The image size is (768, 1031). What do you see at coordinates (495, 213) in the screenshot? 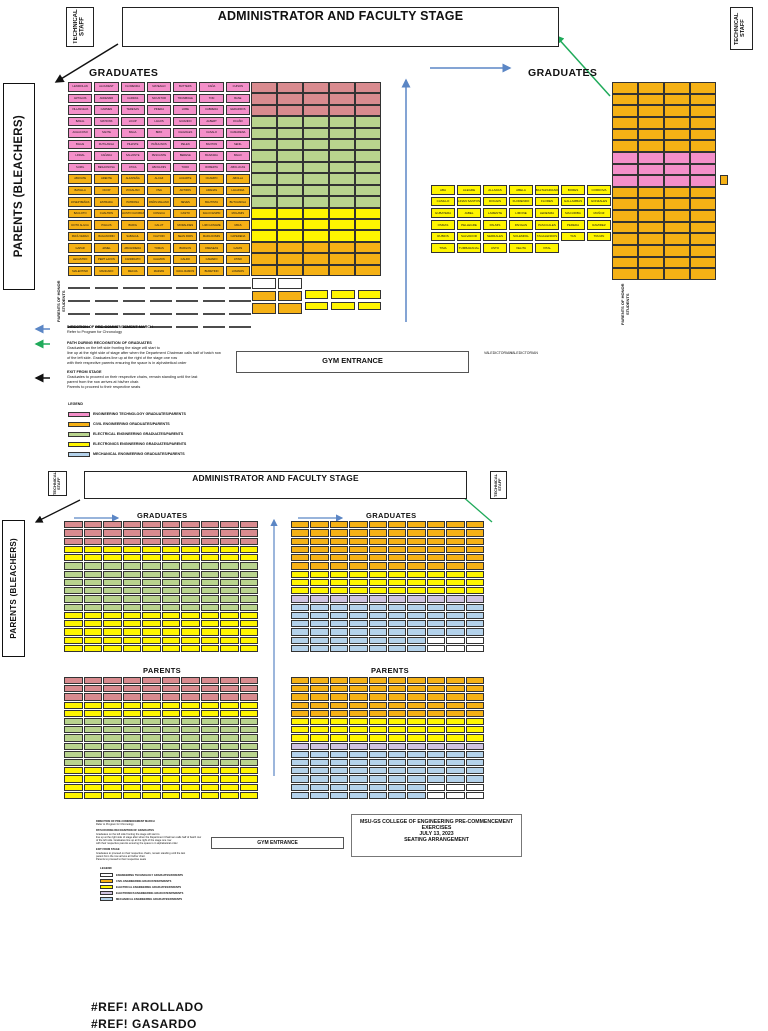
I see `graduate-seat: LAMENTE` at bounding box center [495, 213].